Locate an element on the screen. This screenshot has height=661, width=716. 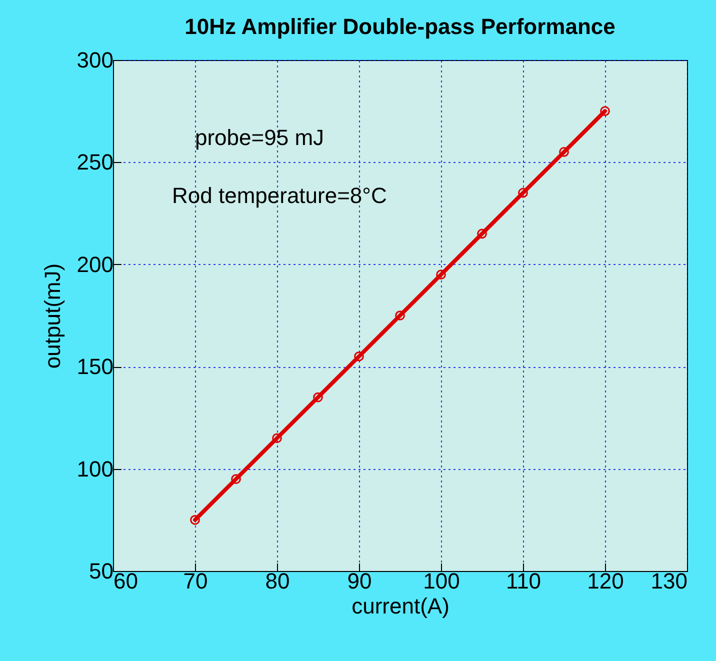
y-tick-label: 300 is located at coordinates (95, 60).